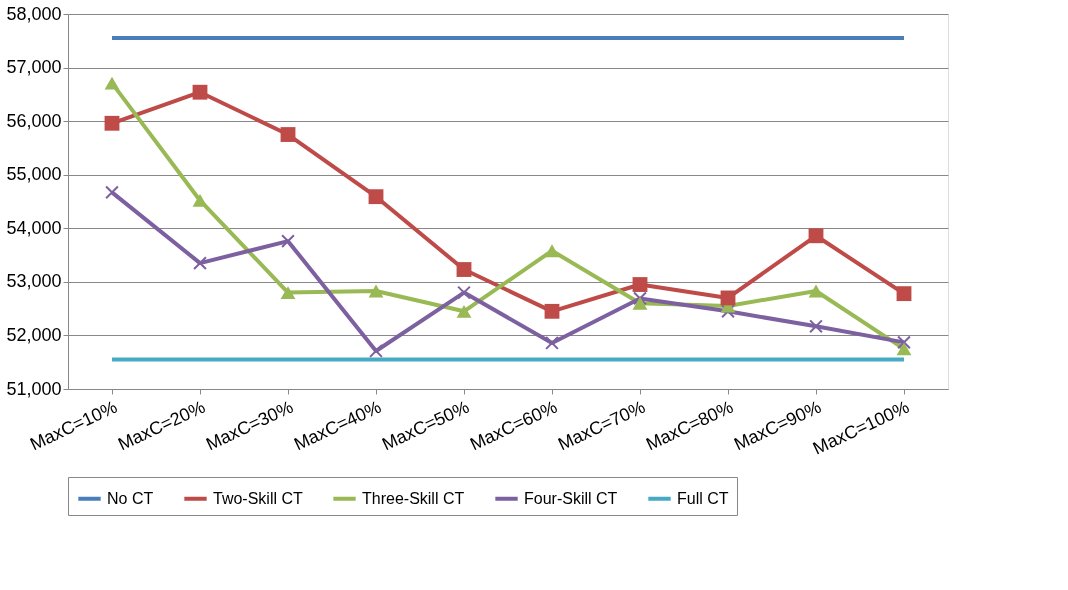 This screenshot has height=590, width=1068. Describe the element at coordinates (571, 498) in the screenshot. I see `legend-label: Four-Skill CT` at that location.